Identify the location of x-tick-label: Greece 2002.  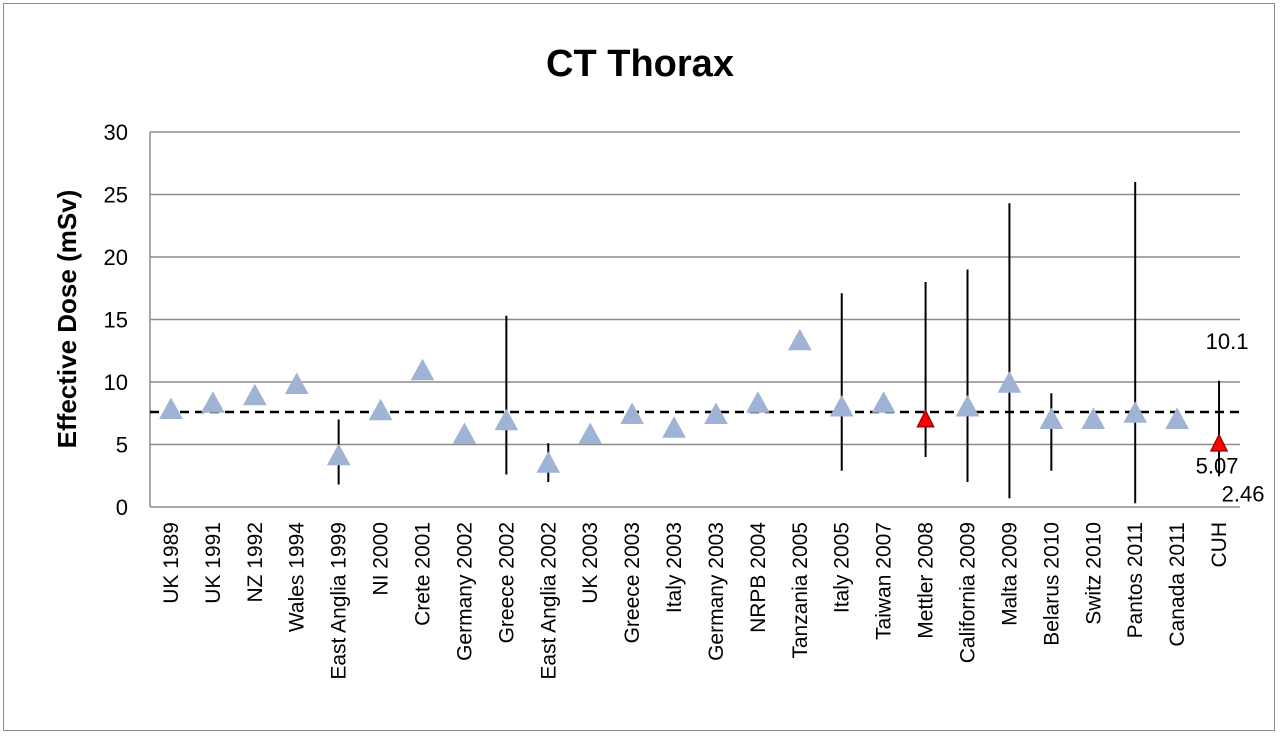
(506, 582).